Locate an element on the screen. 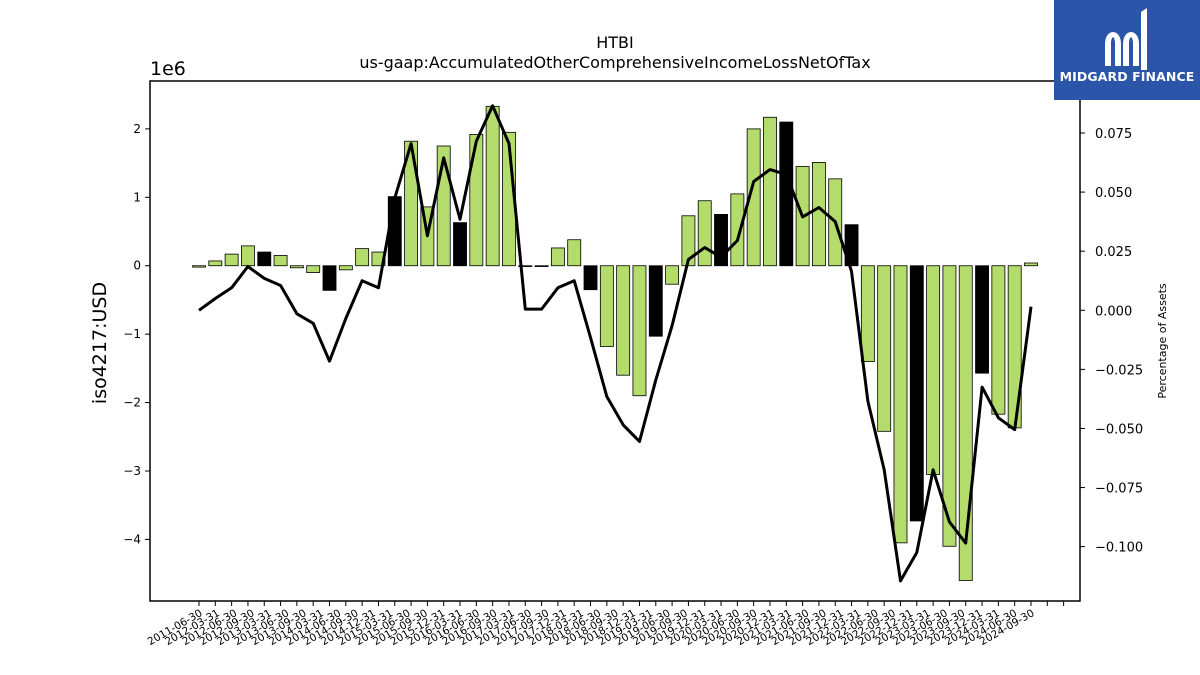 The height and width of the screenshot is (675, 1200). y-tick-label: 0 is located at coordinates (137, 266).